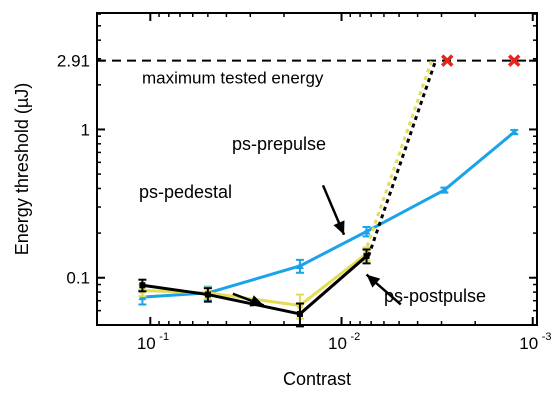 The image size is (557, 397). Describe the element at coordinates (202, 244) in the screenshot. I see `annotation-ps-pedestal: ps-pedestal` at that location.